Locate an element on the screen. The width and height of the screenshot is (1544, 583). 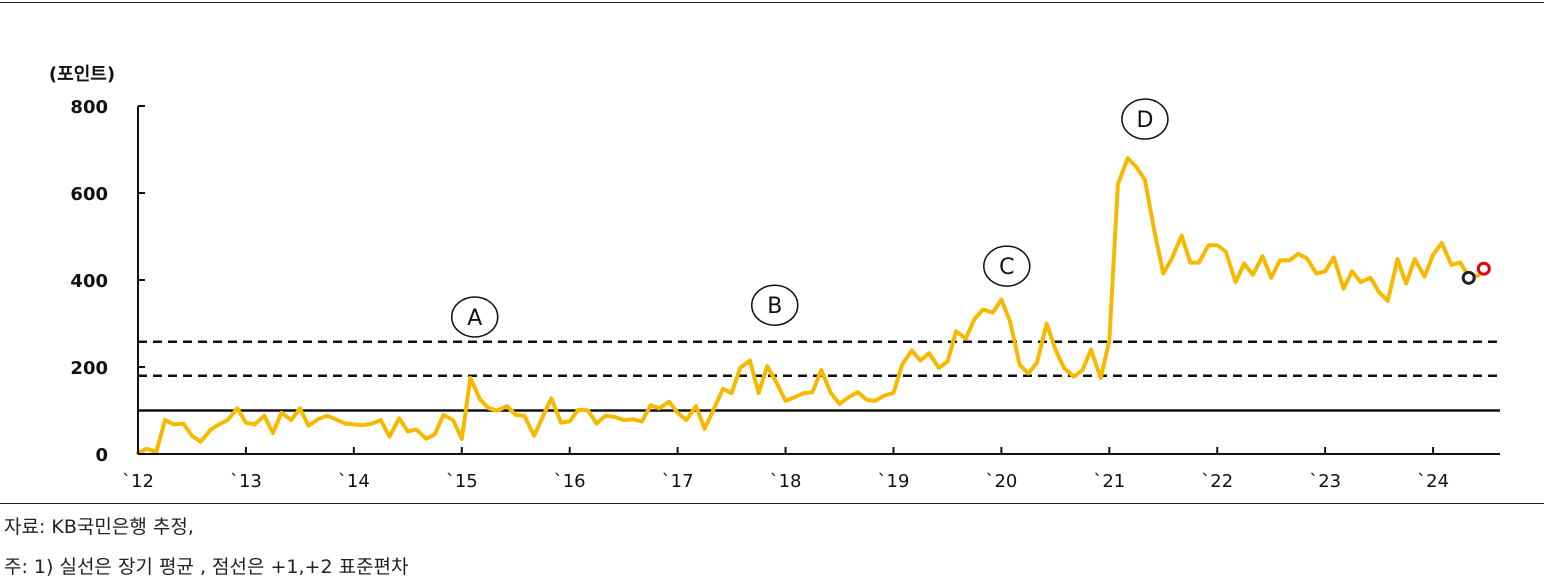
x-tick-label: `23 is located at coordinates (1325, 481).